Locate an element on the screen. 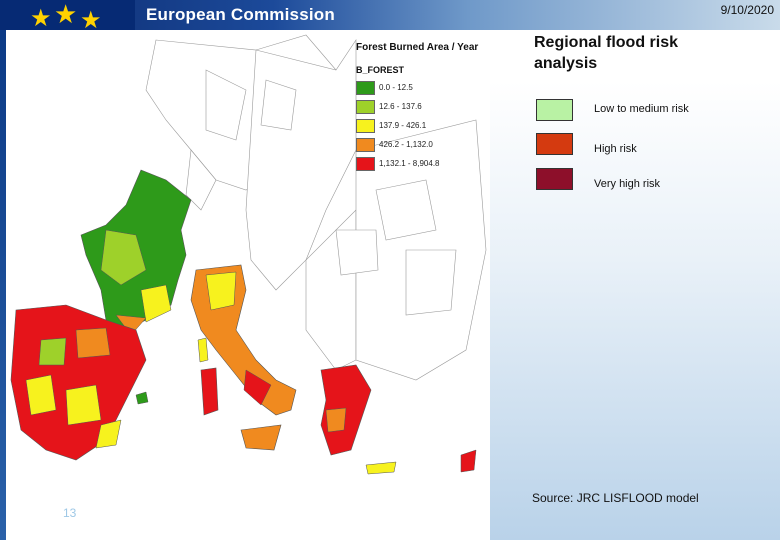 This screenshot has height=540, width=780. risk-legend-item: Low to medium risk is located at coordinates (612, 110).